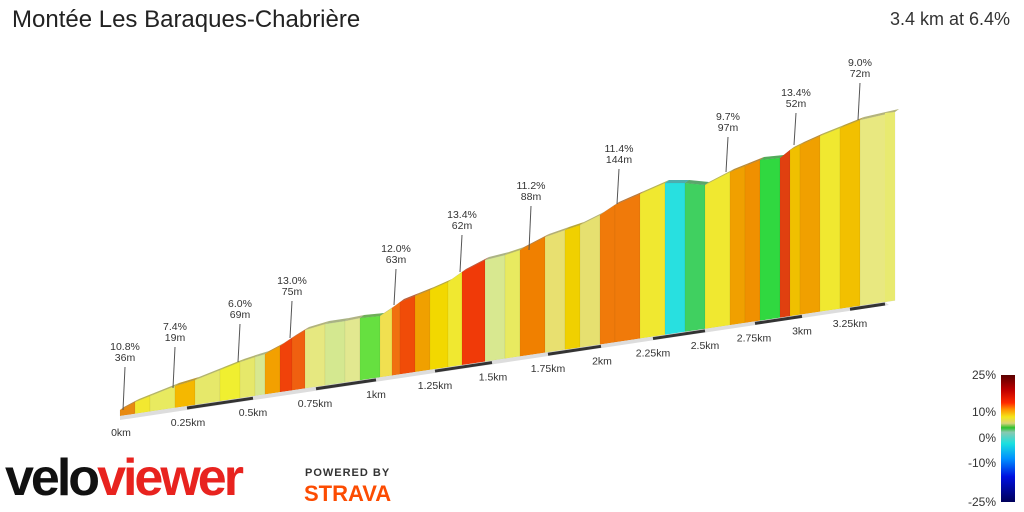 The width and height of the screenshot is (1024, 512). Describe the element at coordinates (981, 502) in the screenshot. I see `legend-label: -25%` at that location.